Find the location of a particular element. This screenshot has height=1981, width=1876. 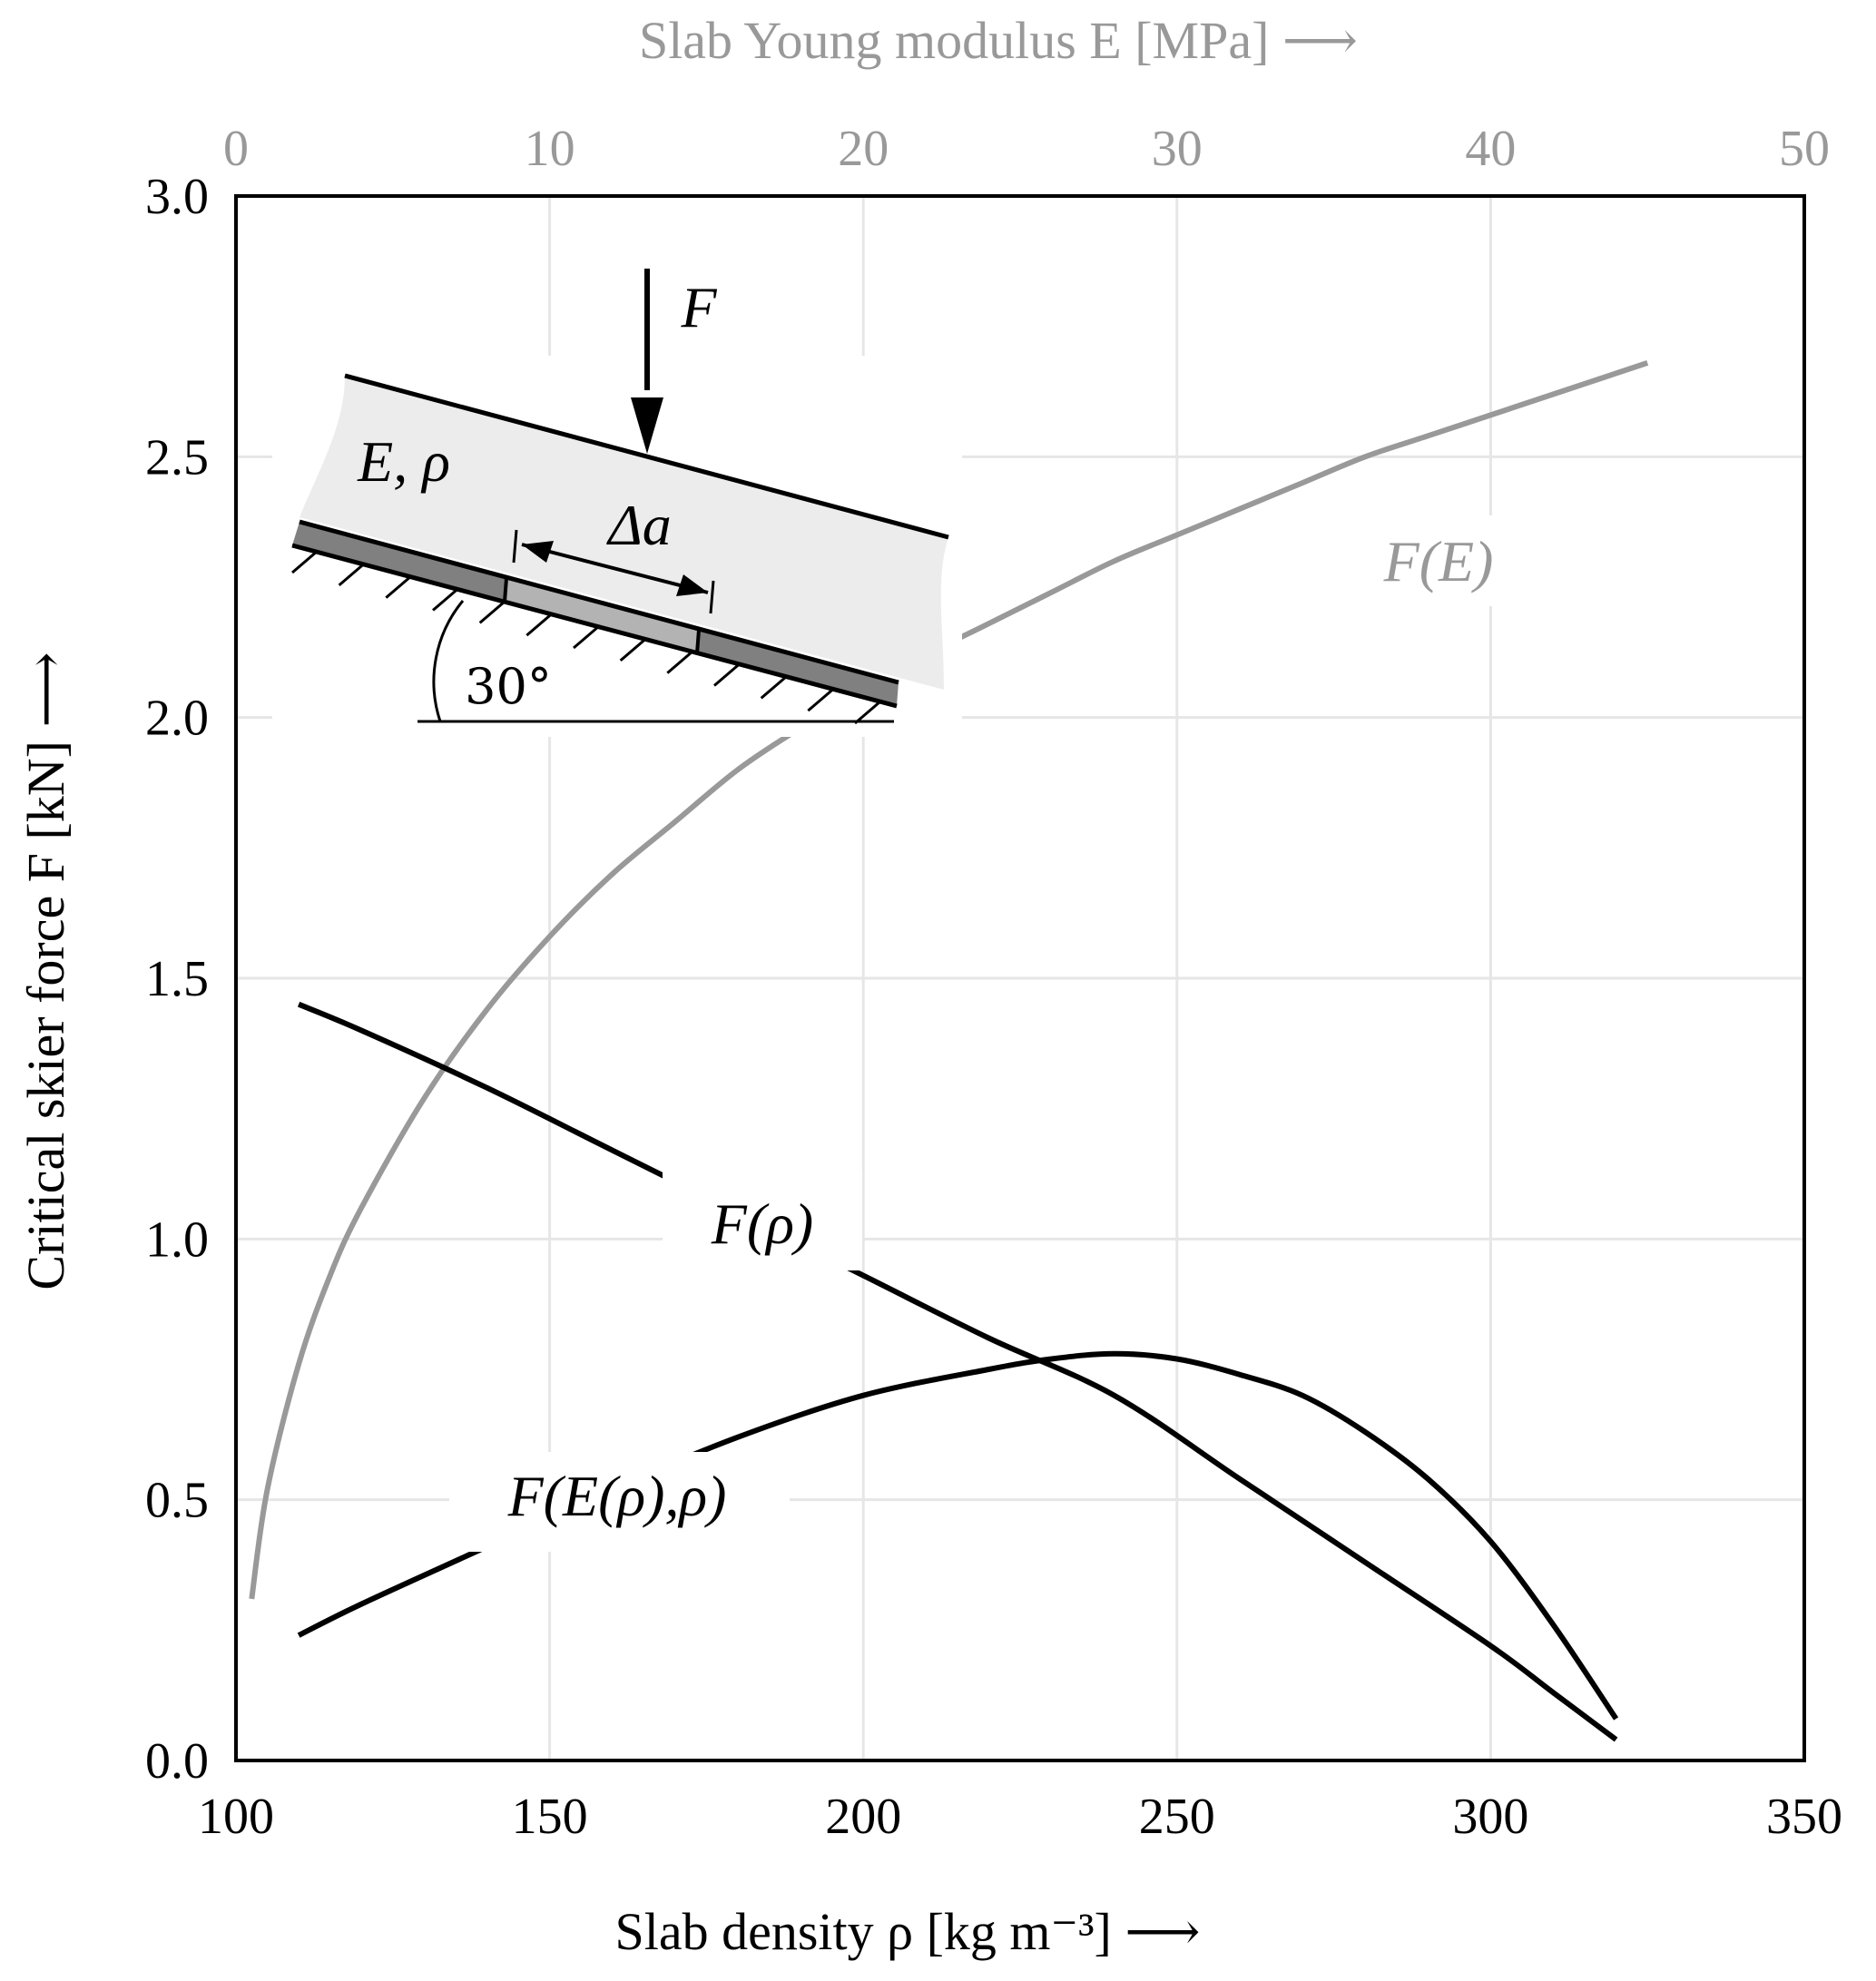

crack-length-label: Δa is located at coordinates (639, 525).